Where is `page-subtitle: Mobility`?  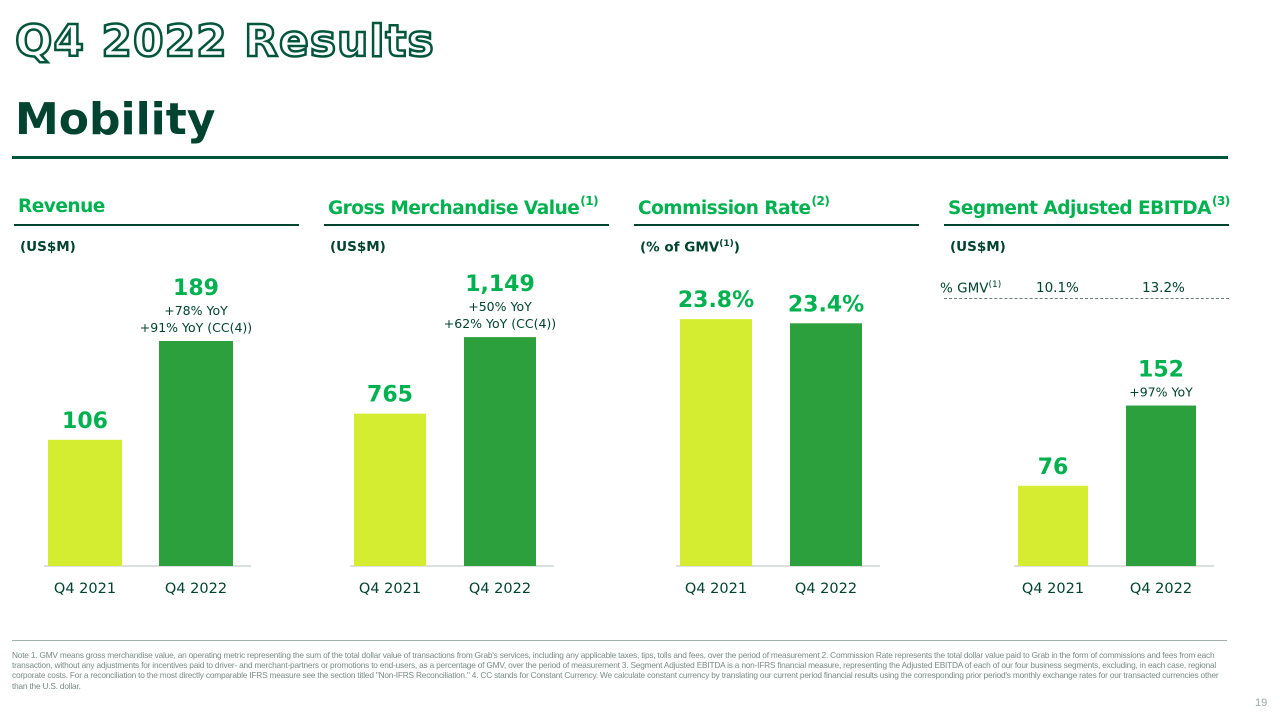 page-subtitle: Mobility is located at coordinates (115, 119).